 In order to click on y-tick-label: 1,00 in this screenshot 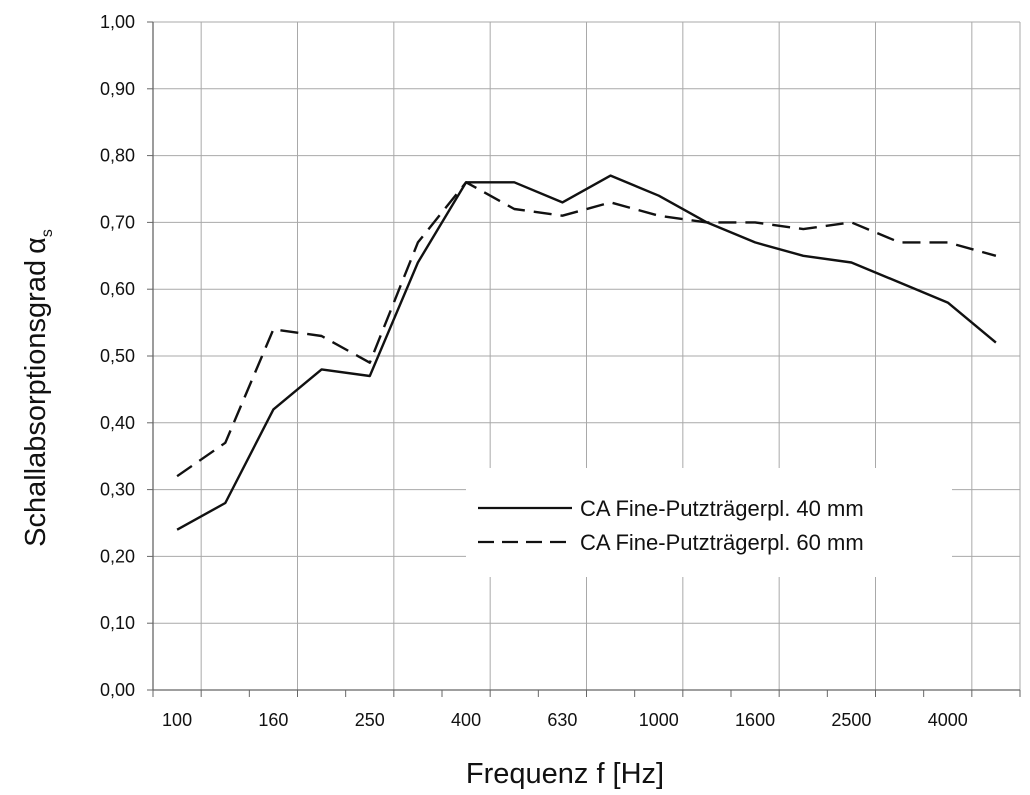, I will do `click(117, 22)`.